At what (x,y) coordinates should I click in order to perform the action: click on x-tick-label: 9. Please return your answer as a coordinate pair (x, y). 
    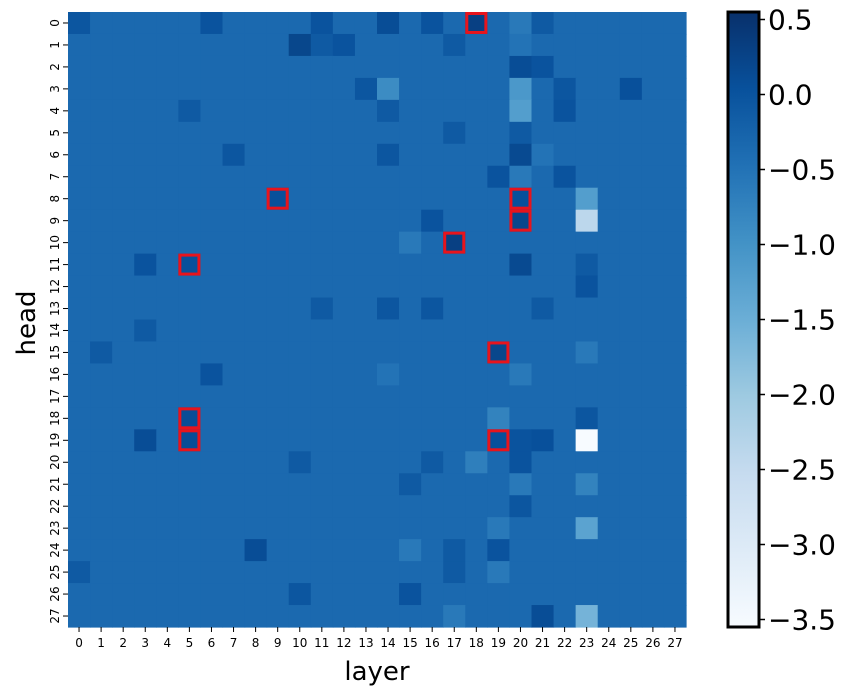
    Looking at the image, I should click on (278, 643).